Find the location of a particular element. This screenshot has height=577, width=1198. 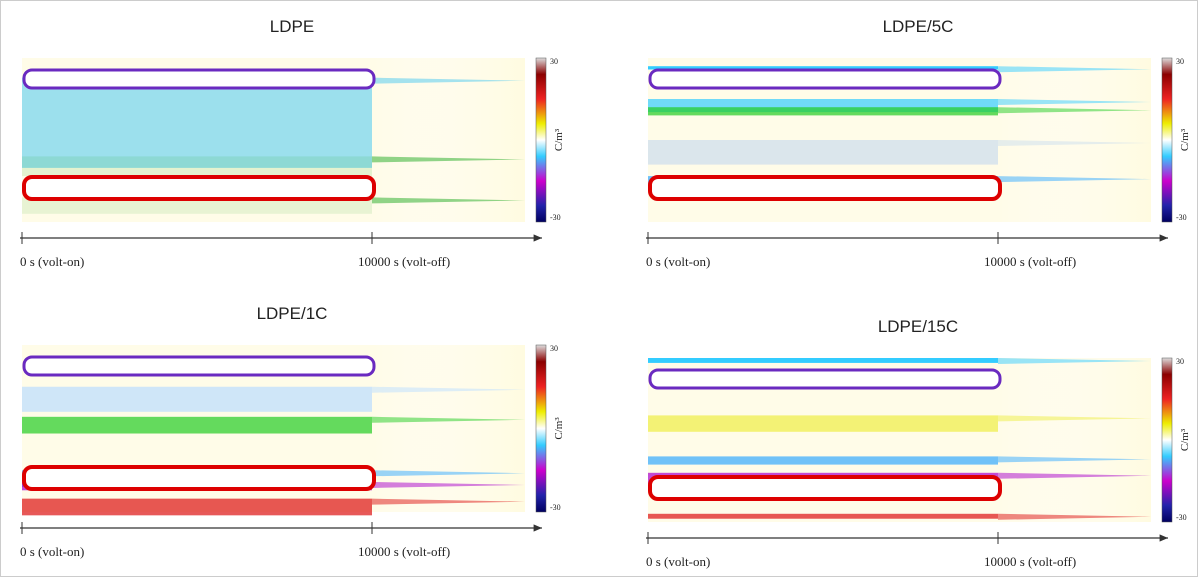

panel-title: LDPE/5C is located at coordinates (918, 26).